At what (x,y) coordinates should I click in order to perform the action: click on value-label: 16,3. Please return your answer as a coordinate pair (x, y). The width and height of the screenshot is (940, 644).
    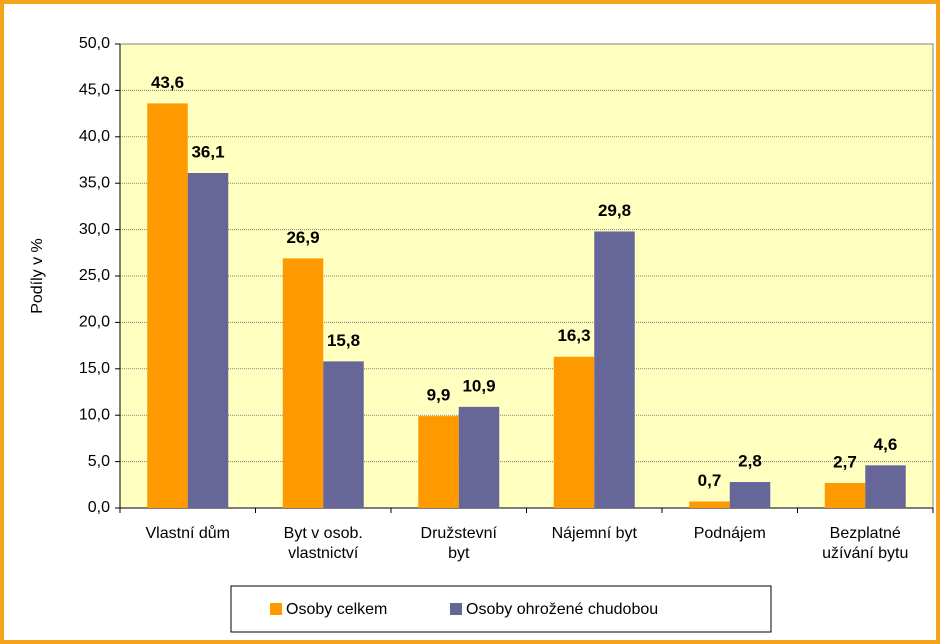
    Looking at the image, I should click on (573, 335).